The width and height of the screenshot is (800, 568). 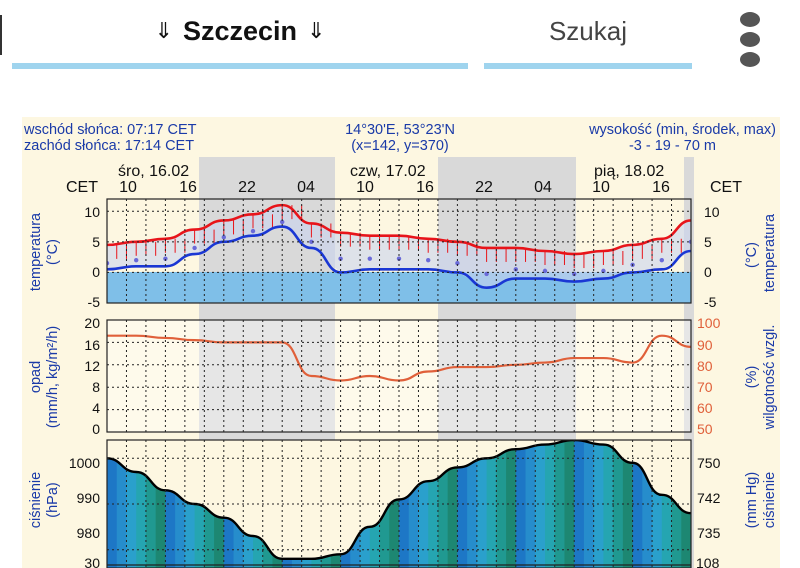 What do you see at coordinates (89, 498) in the screenshot?
I see `pressure-tick: 990` at bounding box center [89, 498].